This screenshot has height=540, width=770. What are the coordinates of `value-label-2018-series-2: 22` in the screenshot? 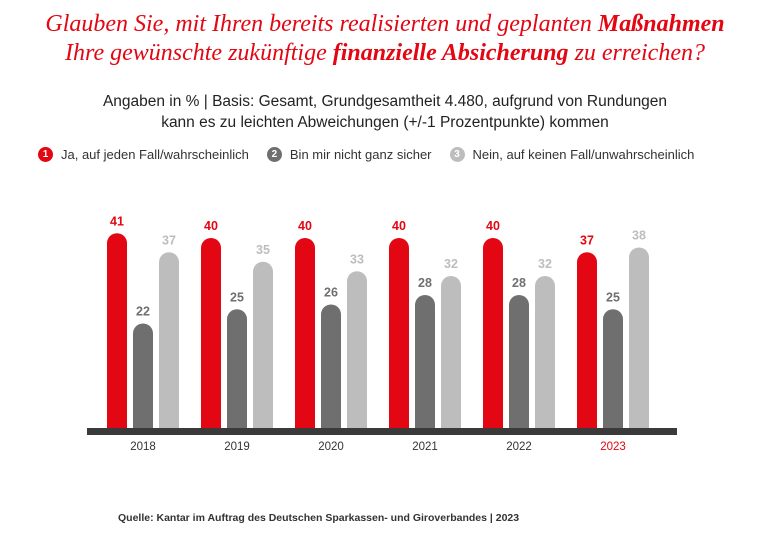 It's located at (143, 312).